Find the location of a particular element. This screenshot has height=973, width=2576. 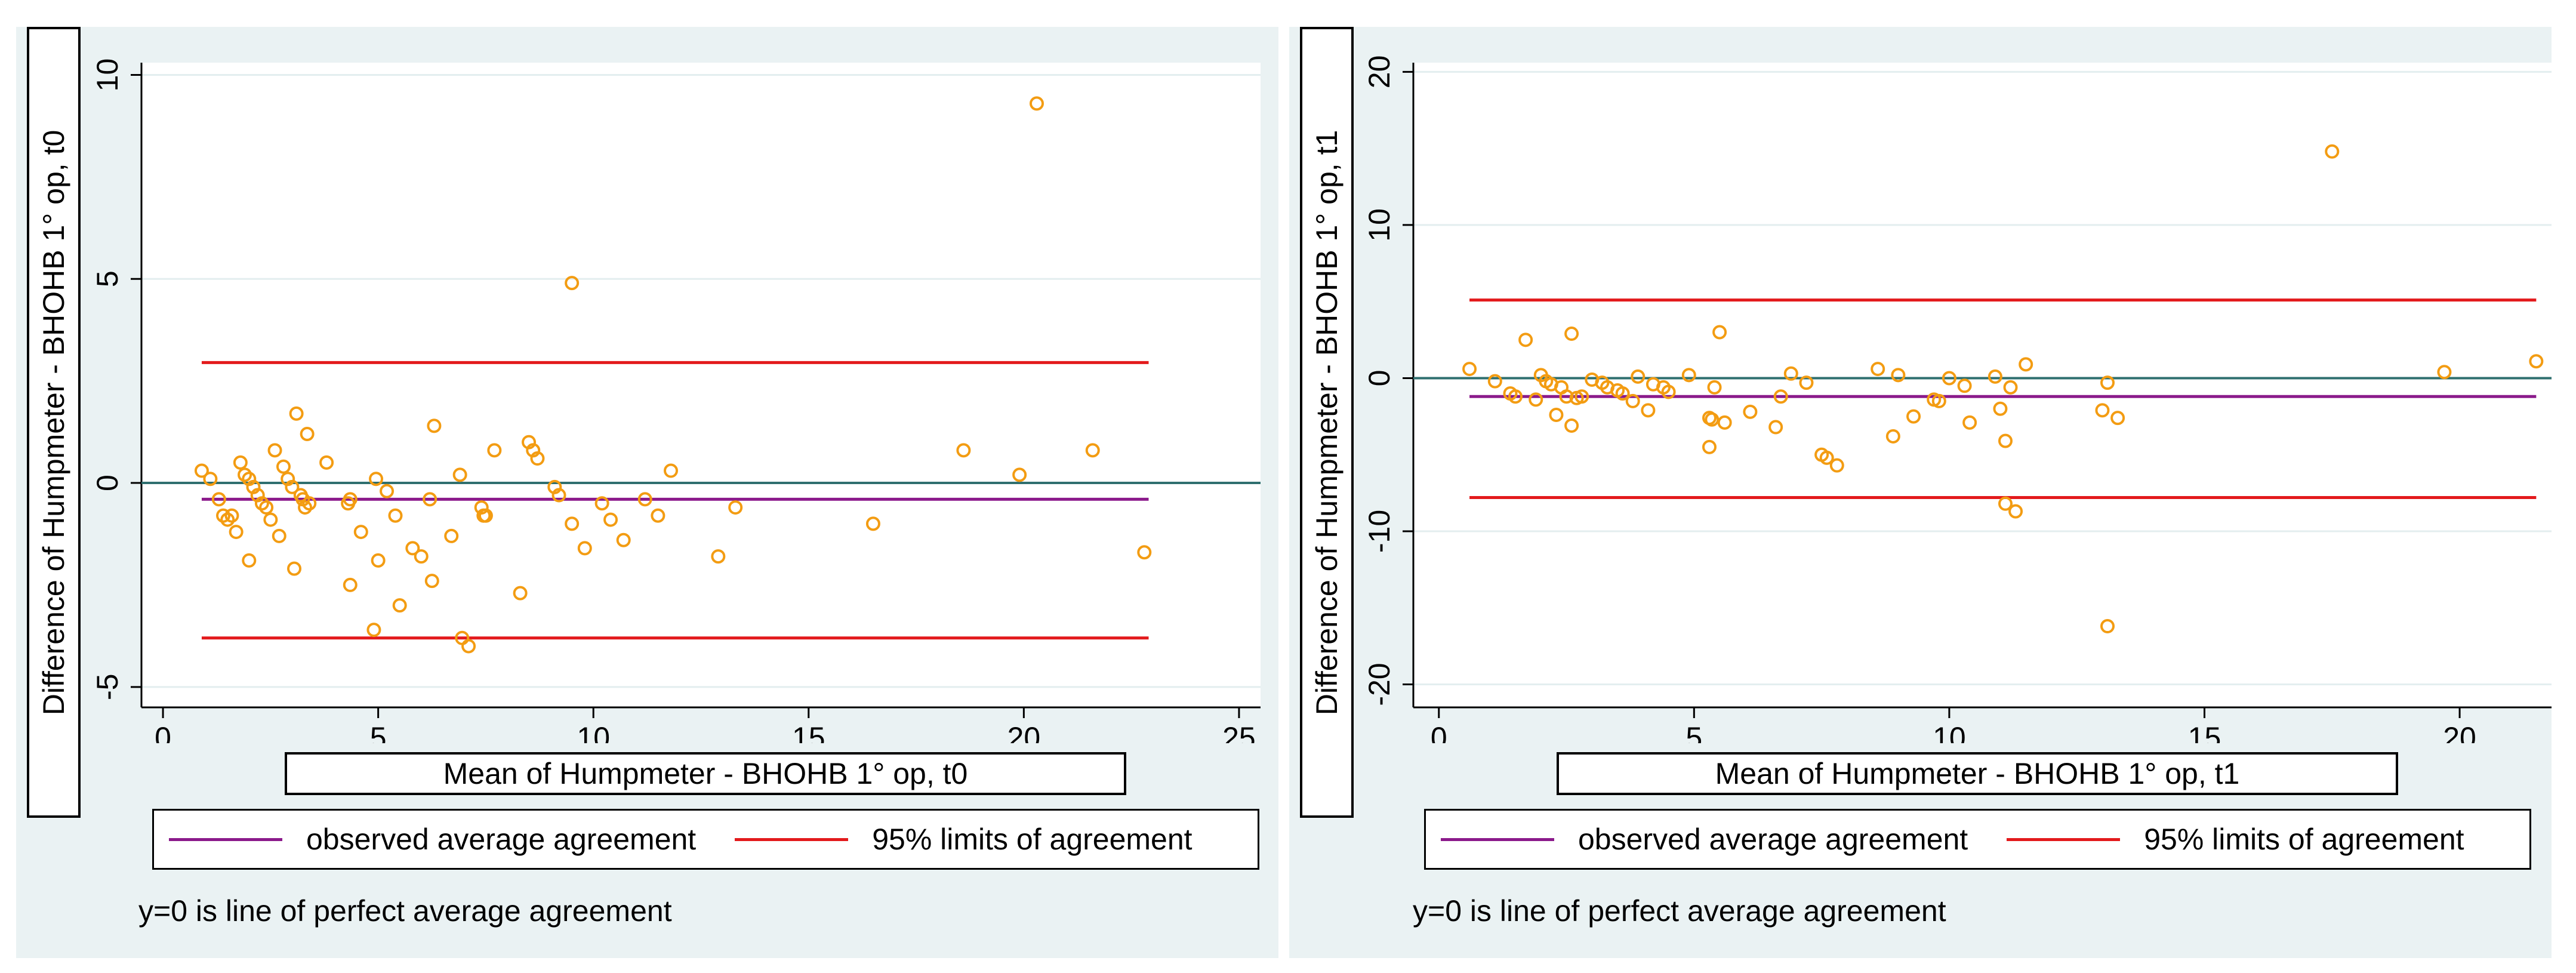

x-tick-label: 10 is located at coordinates (593, 732).